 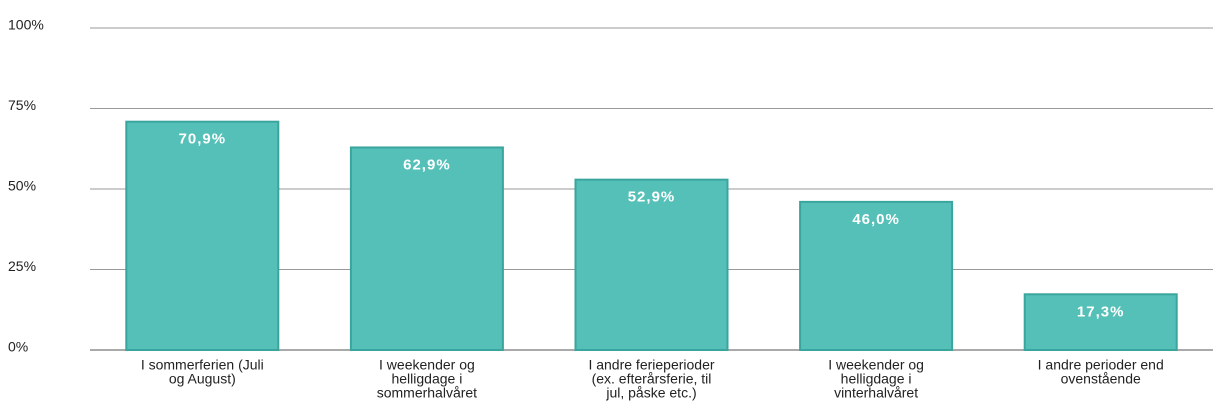 What do you see at coordinates (22, 186) in the screenshot?
I see `y-tick-label: 50%` at bounding box center [22, 186].